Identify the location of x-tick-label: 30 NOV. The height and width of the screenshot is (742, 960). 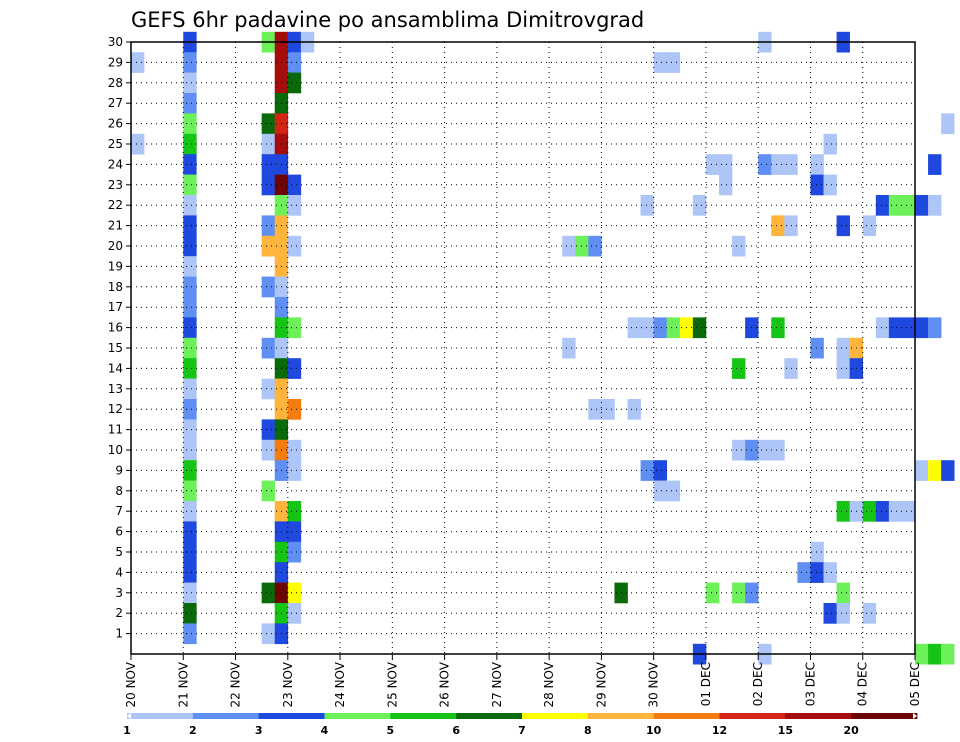
(654, 684).